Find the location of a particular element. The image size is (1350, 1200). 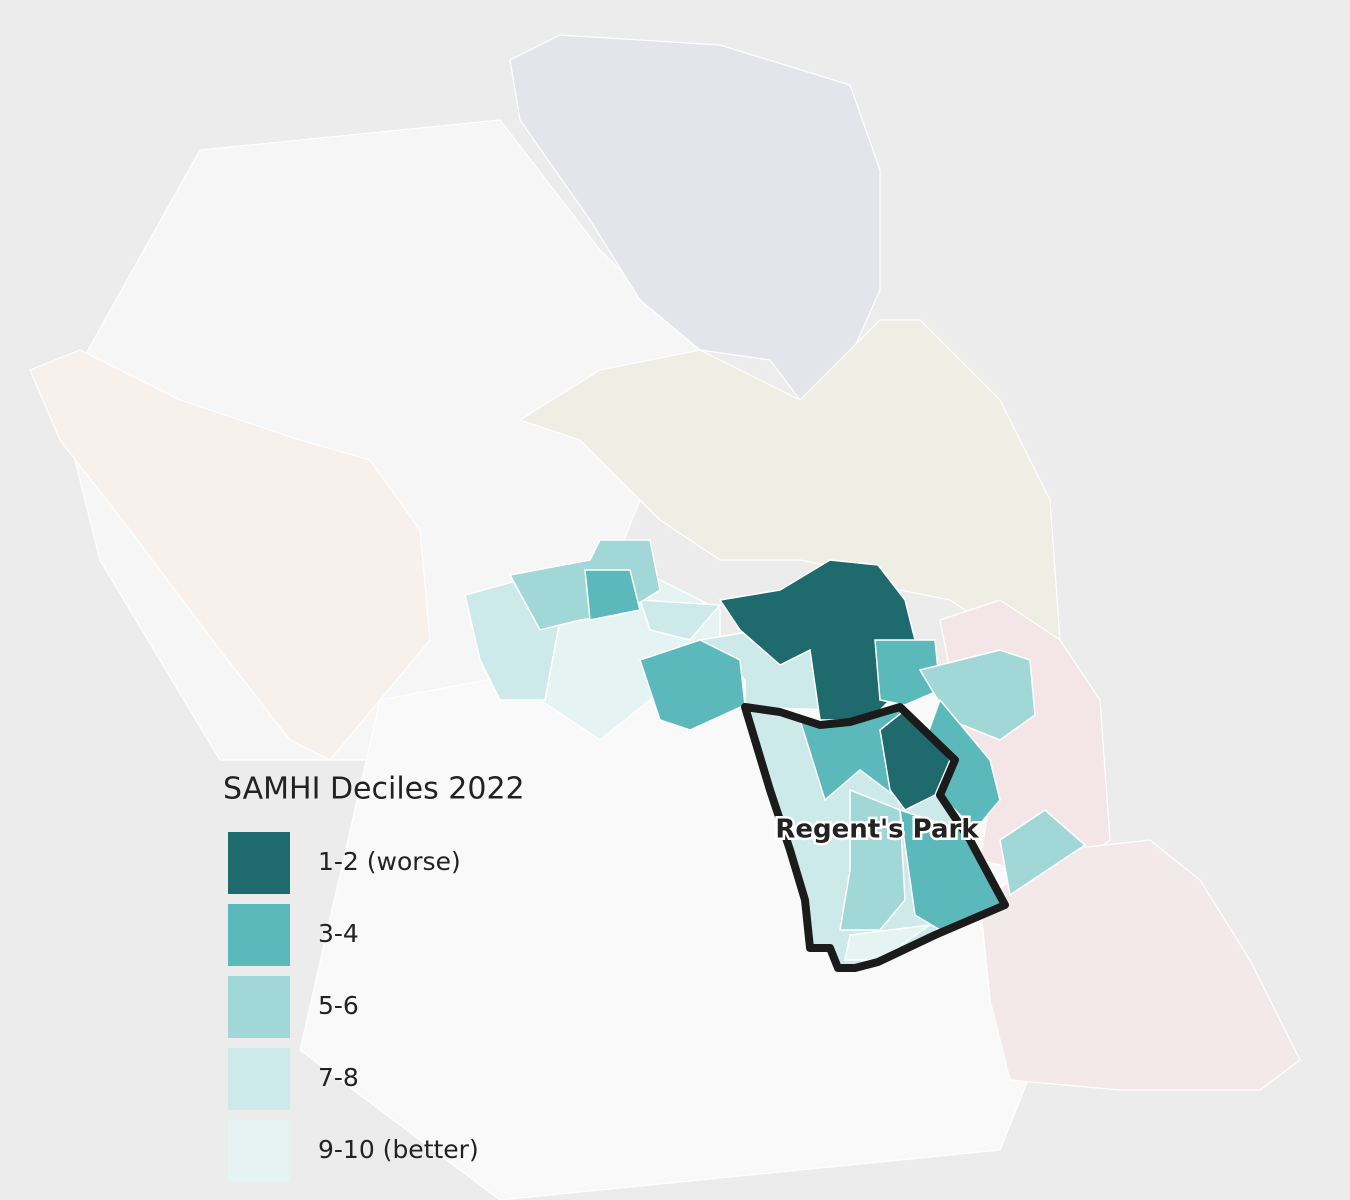

legend-label: 3-4 is located at coordinates (338, 933).